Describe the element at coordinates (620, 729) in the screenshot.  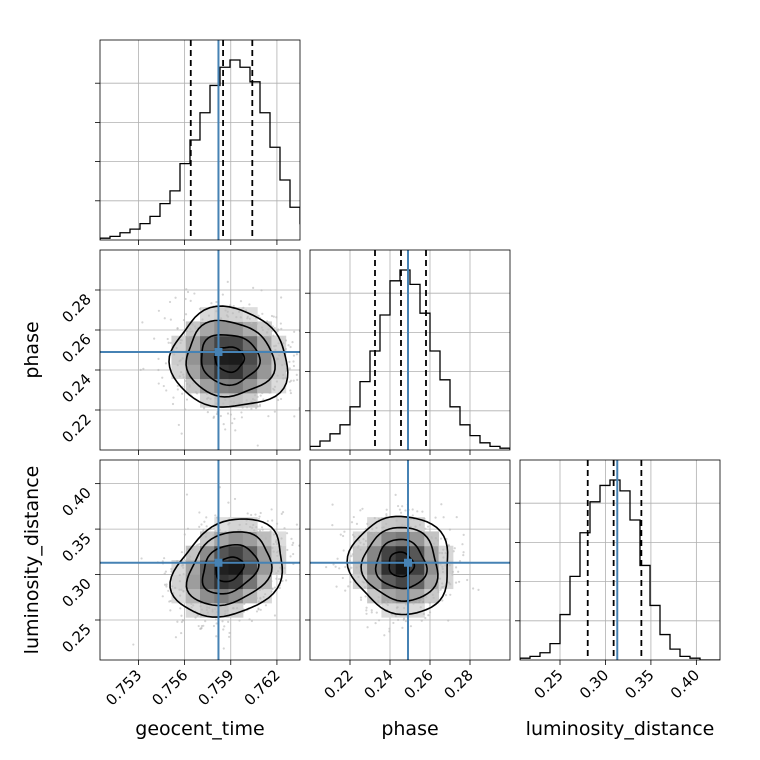
I see `xlabel-luminosity_distance: luminosity_distance` at that location.